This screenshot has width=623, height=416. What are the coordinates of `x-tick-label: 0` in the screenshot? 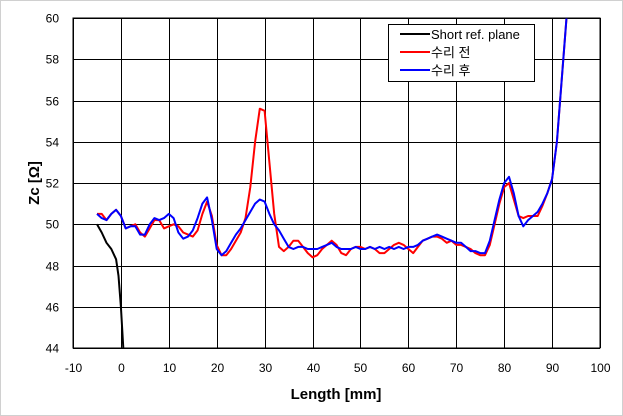 It's located at (121, 368).